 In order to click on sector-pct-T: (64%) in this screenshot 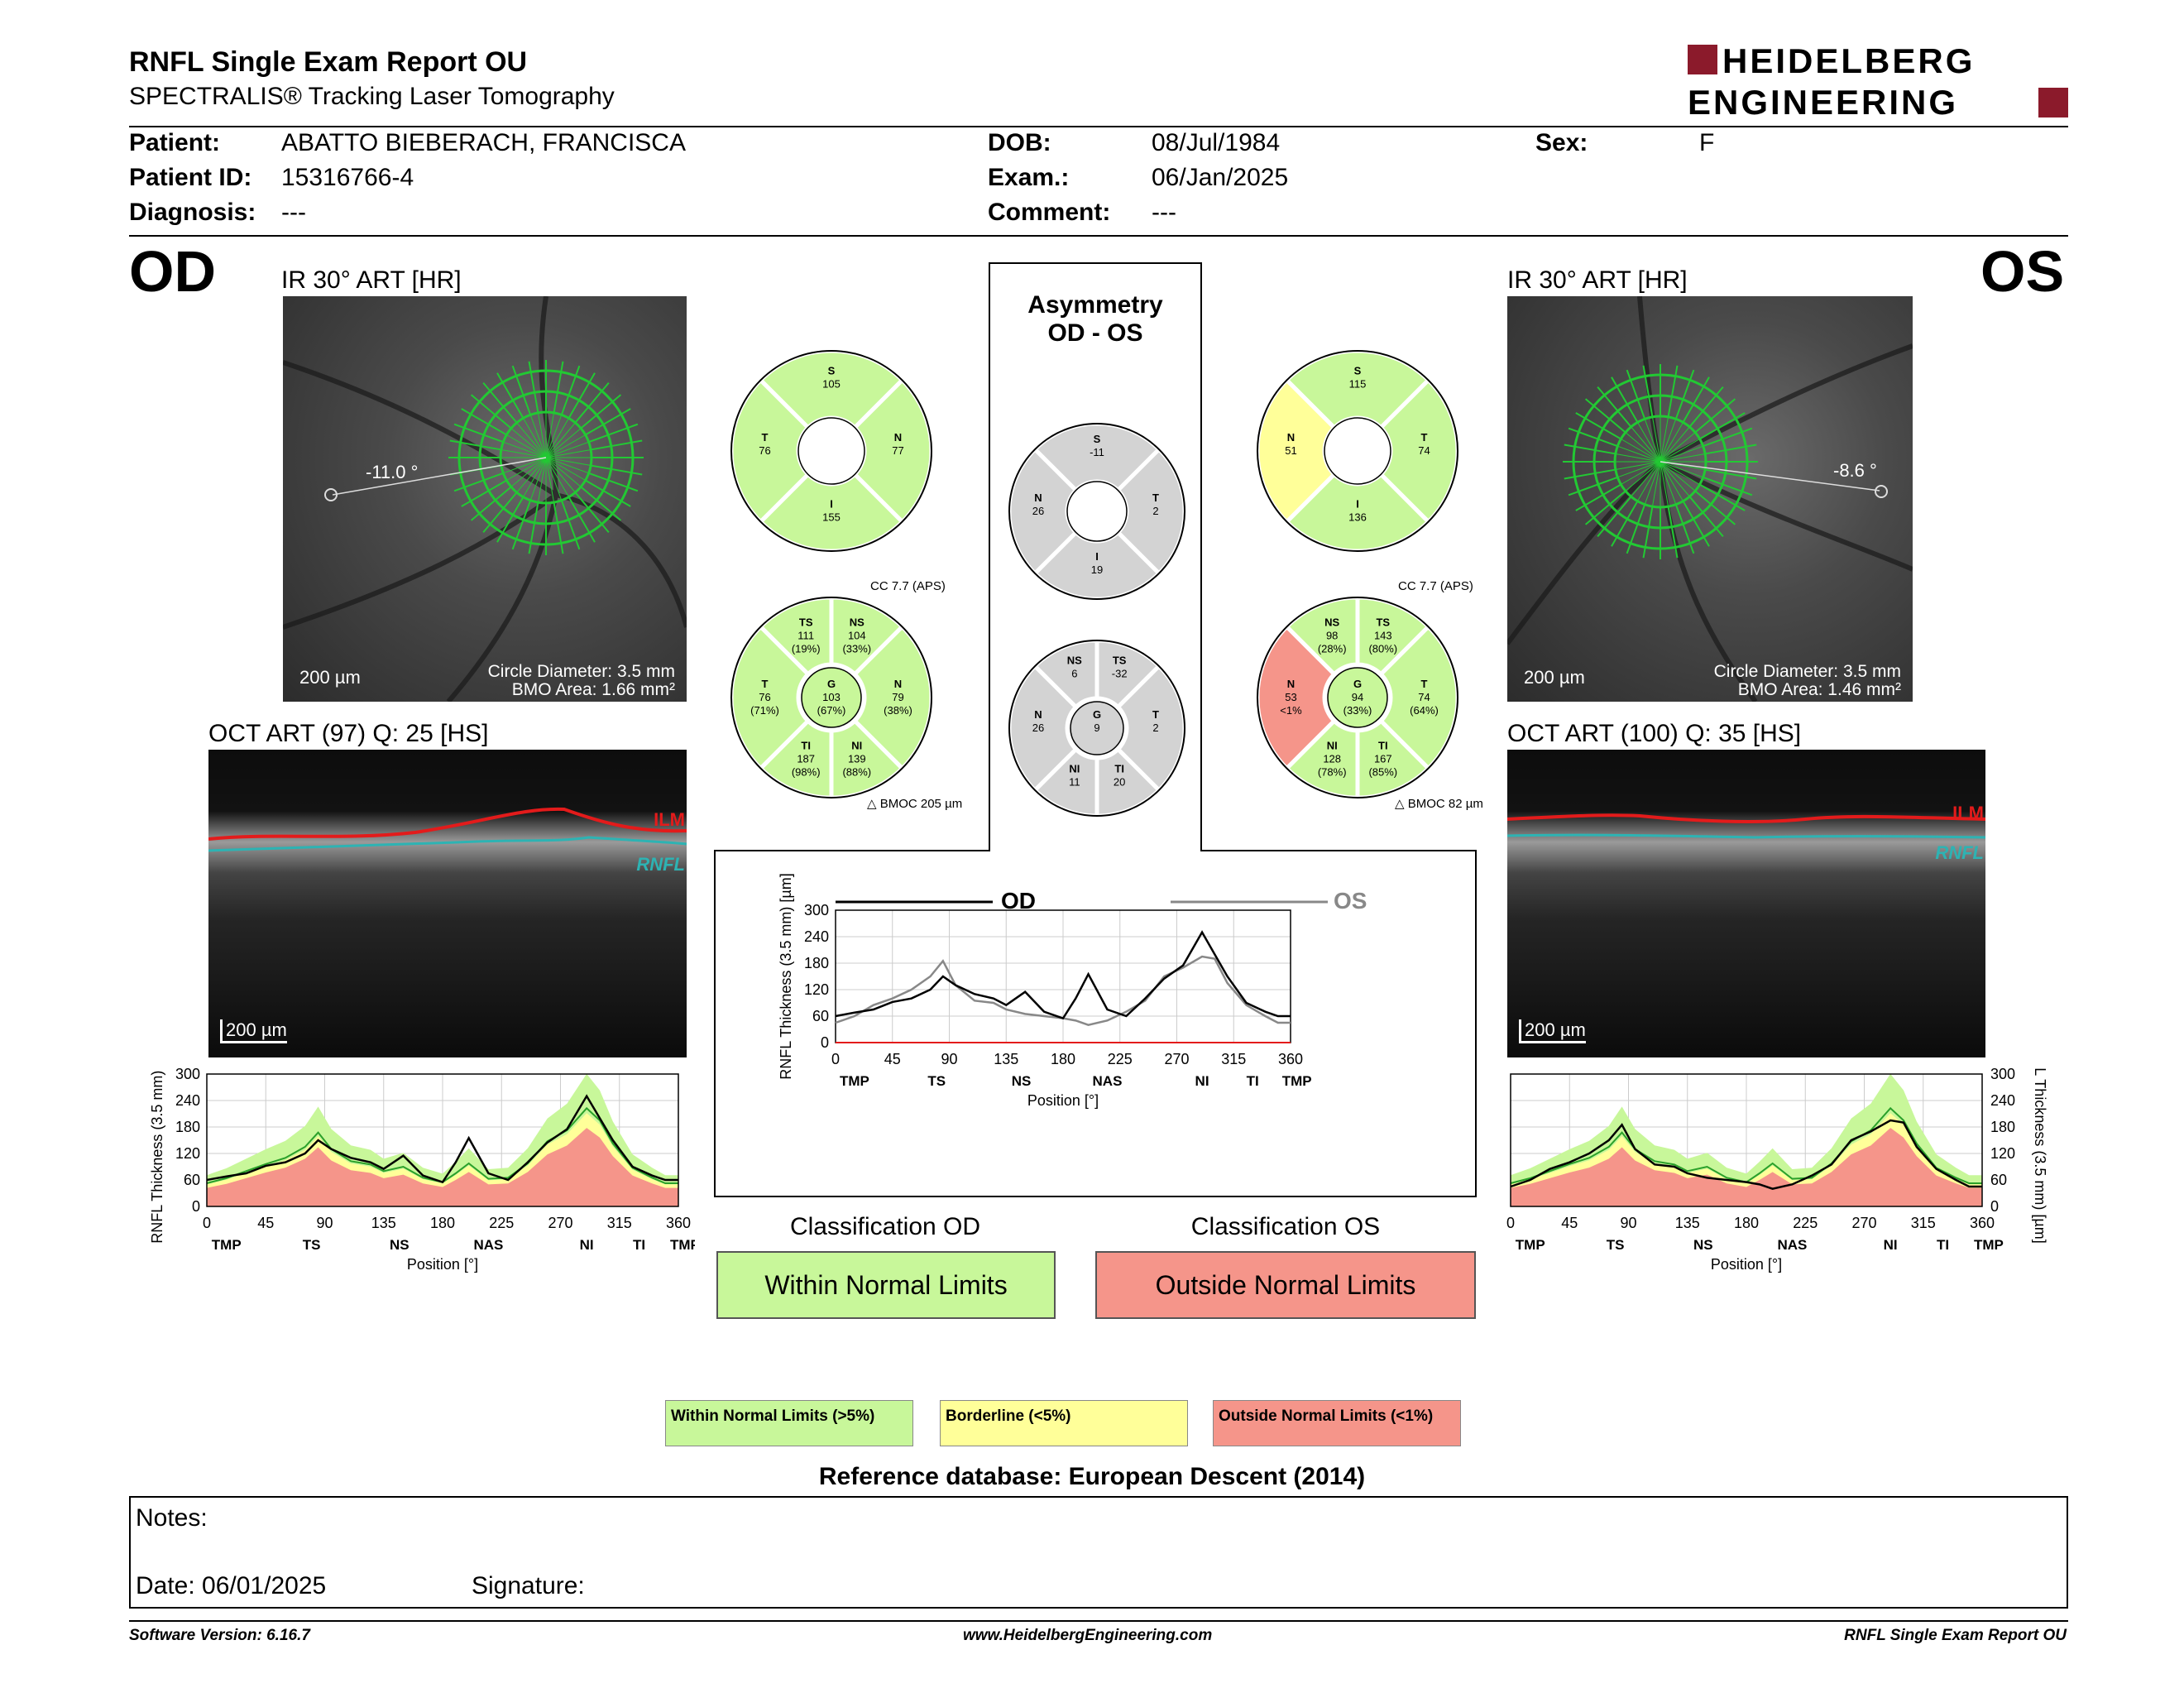, I will do `click(1424, 710)`.